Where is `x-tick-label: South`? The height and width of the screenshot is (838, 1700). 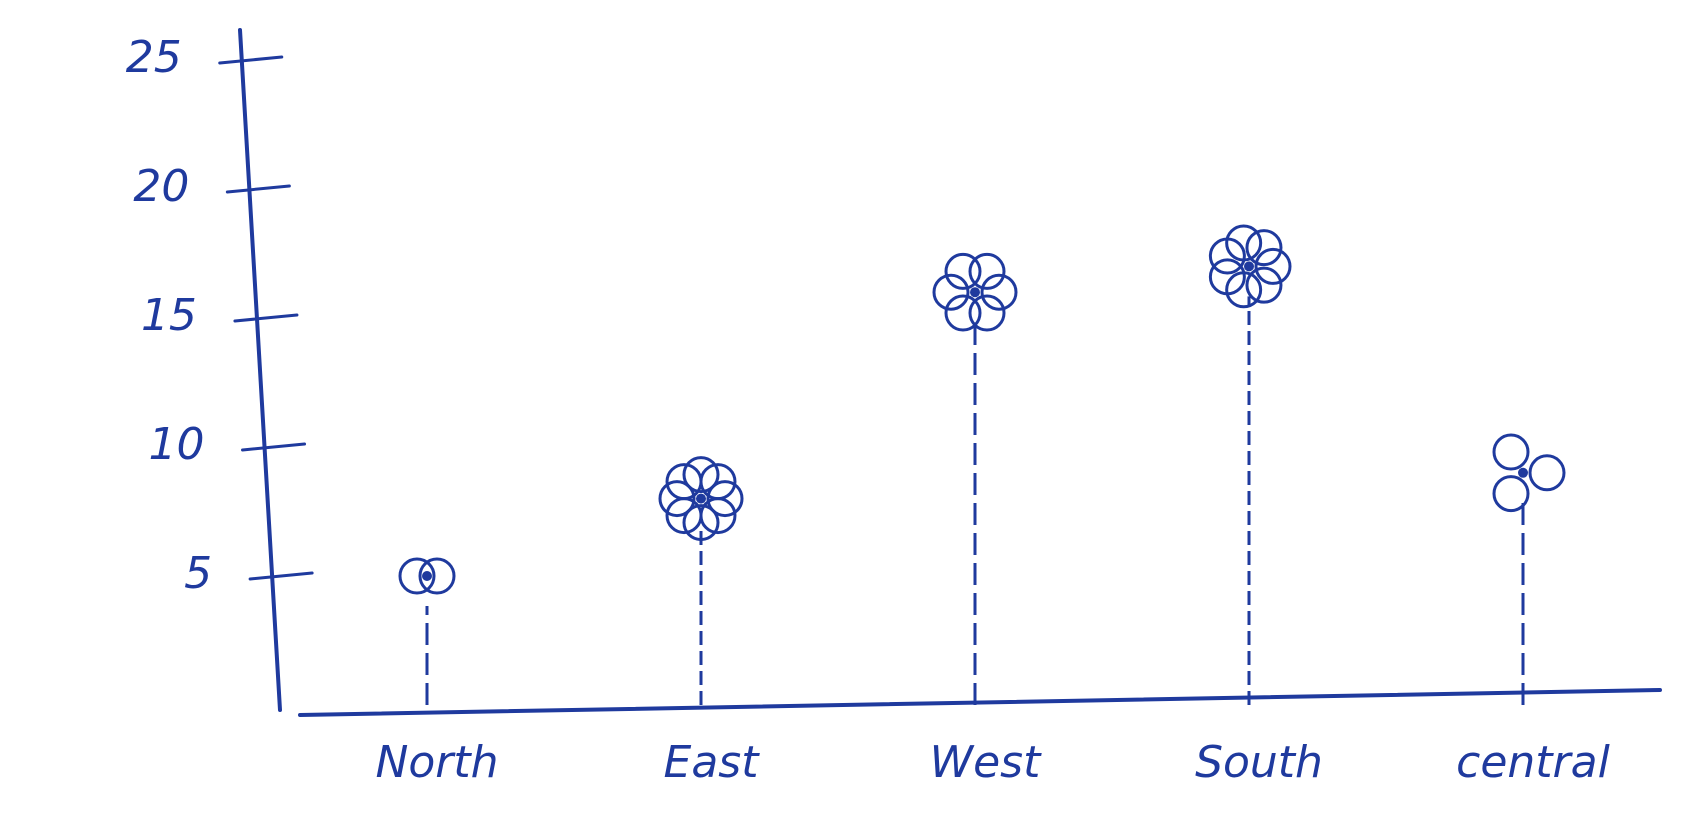
x-tick-label: South is located at coordinates (1259, 762).